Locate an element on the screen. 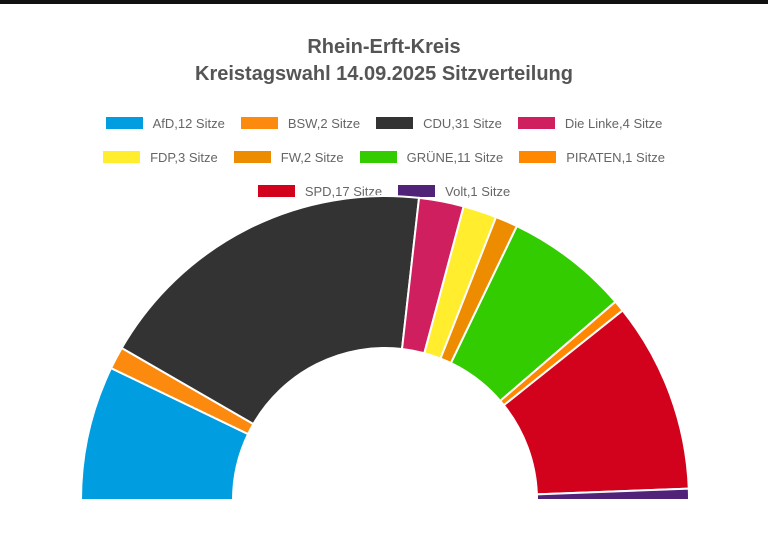 The width and height of the screenshot is (768, 550). legend-label: CDU,31 Sitze is located at coordinates (462, 123).